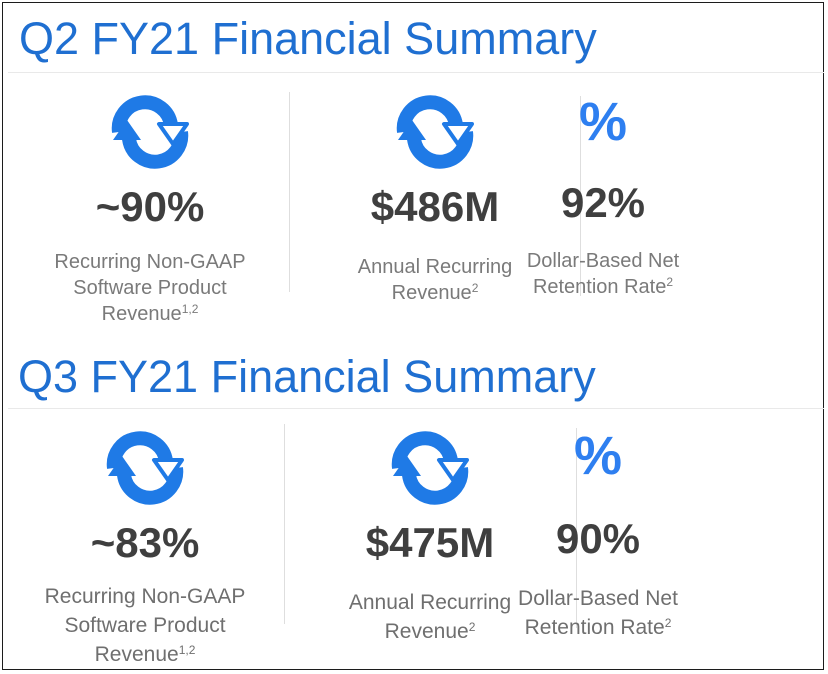 The image size is (828, 674). What do you see at coordinates (150, 206) in the screenshot?
I see `metric-value: ~90%` at bounding box center [150, 206].